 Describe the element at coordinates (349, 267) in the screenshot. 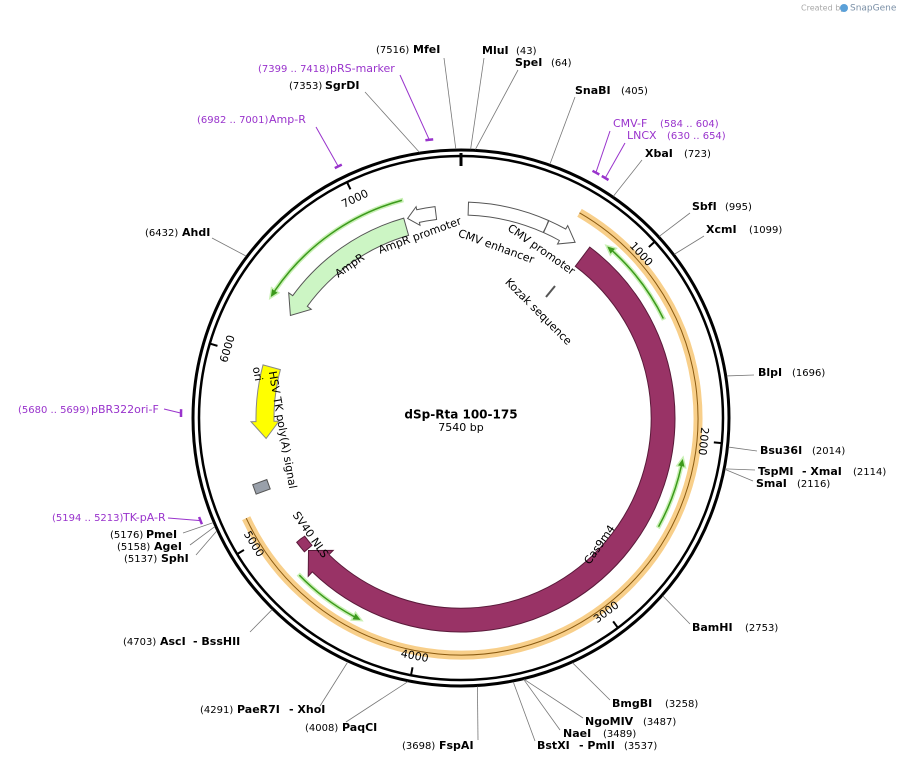

I see `ampr` at that location.